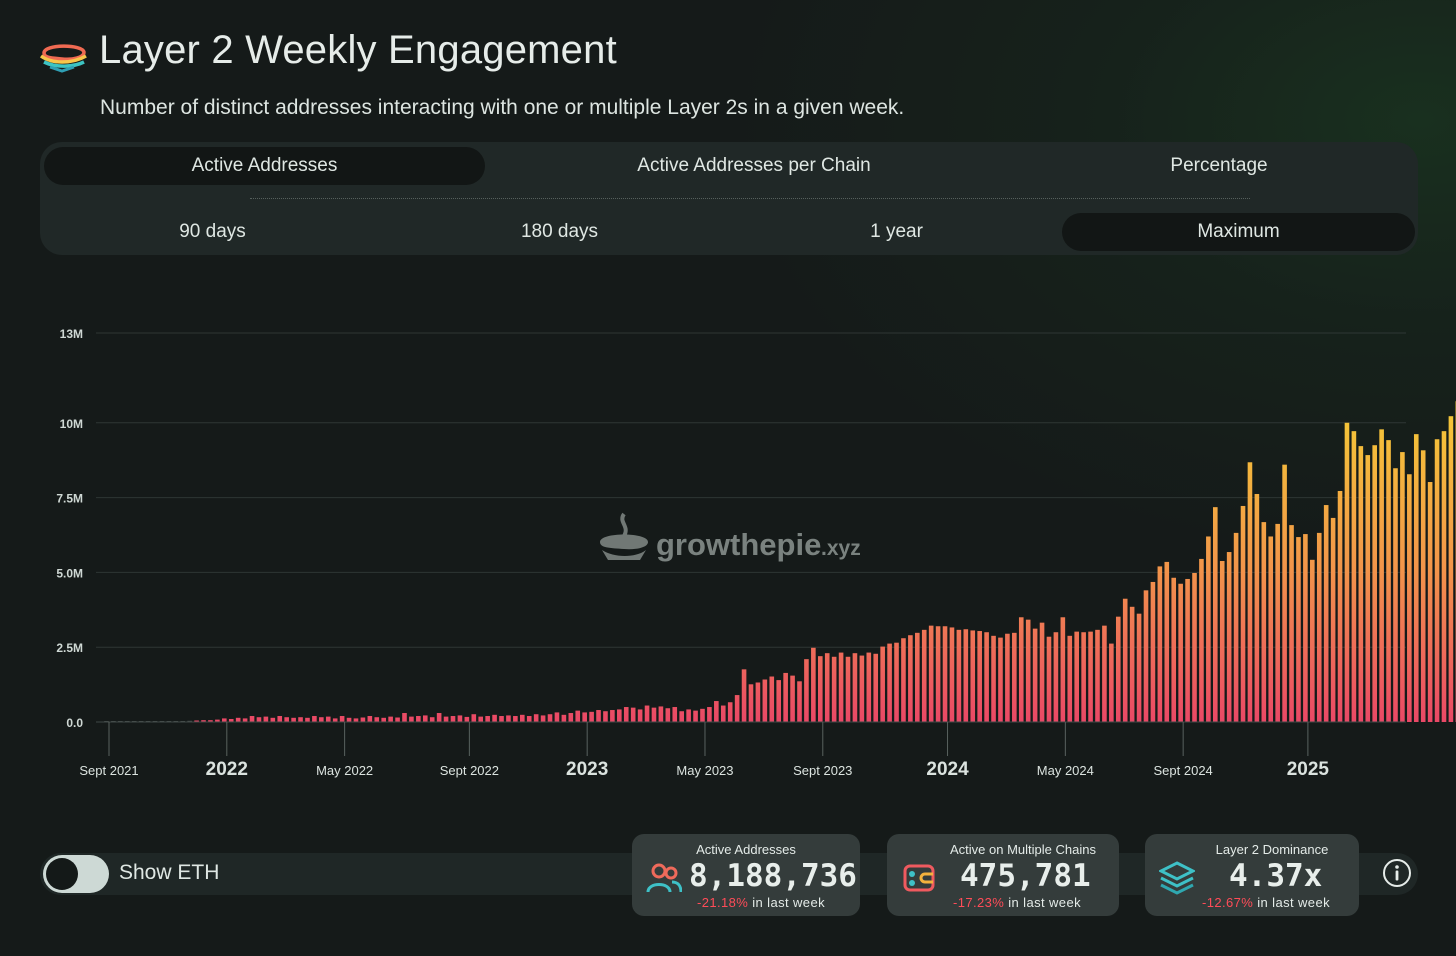 This screenshot has height=956, width=1456. I want to click on tab-active-addresses: Active Addresses, so click(264, 166).